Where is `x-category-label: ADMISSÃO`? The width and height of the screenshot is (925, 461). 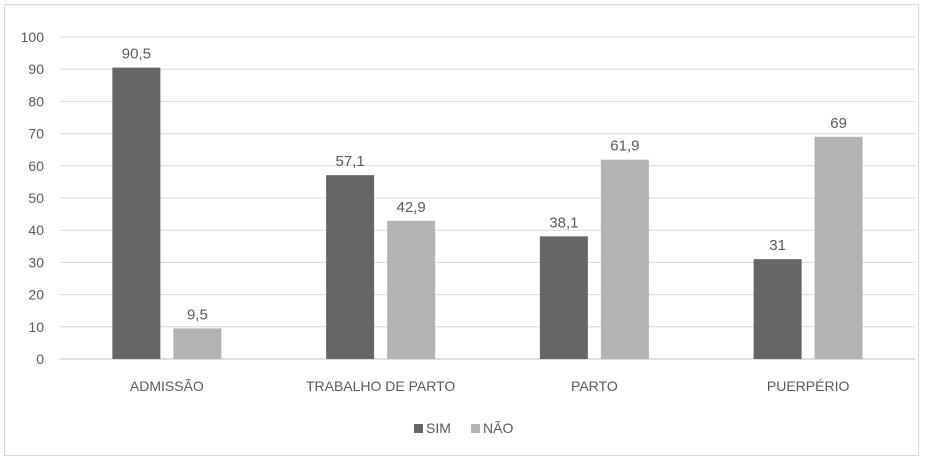 x-category-label: ADMISSÃO is located at coordinates (167, 386).